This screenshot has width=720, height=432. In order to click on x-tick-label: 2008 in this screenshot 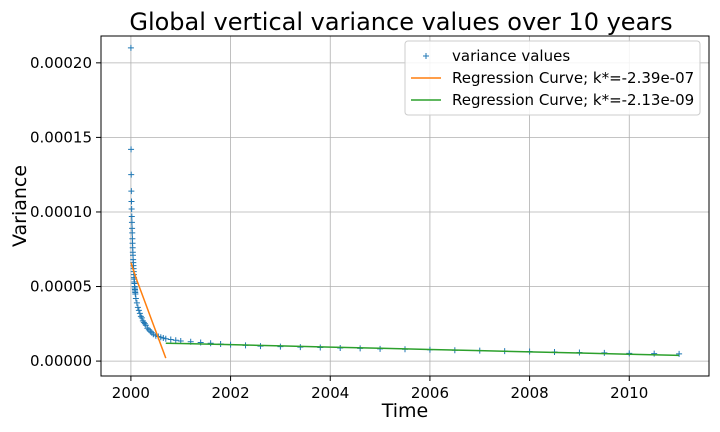, I will do `click(529, 393)`.